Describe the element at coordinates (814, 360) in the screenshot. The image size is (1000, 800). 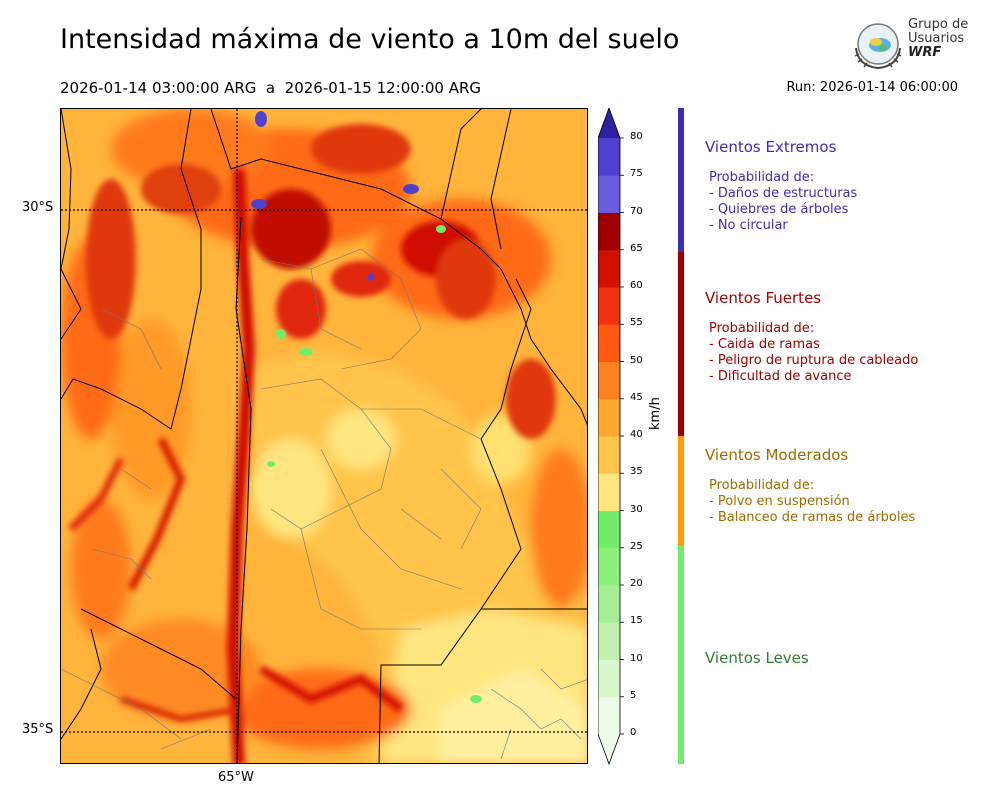
I see `category-desc-item: - Peligro de ruptura de cableado` at that location.